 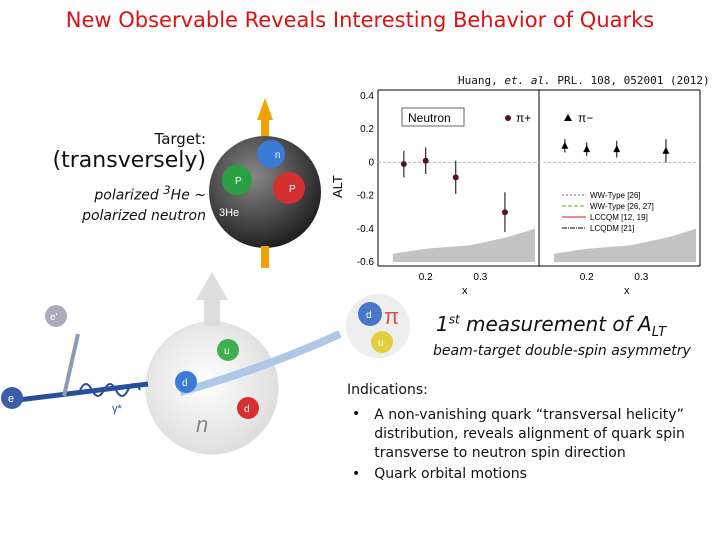 I want to click on proton-ball-green, so click(x=237, y=180).